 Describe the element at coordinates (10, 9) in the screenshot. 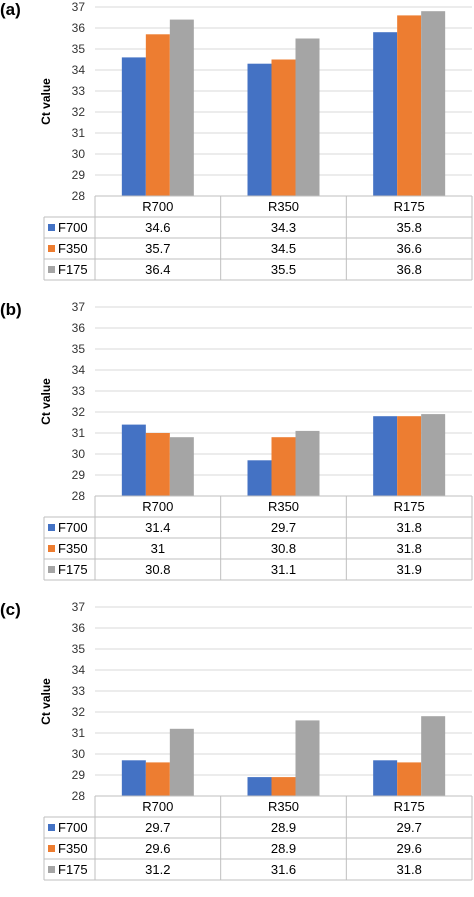

I see `panel-label: (a)` at that location.